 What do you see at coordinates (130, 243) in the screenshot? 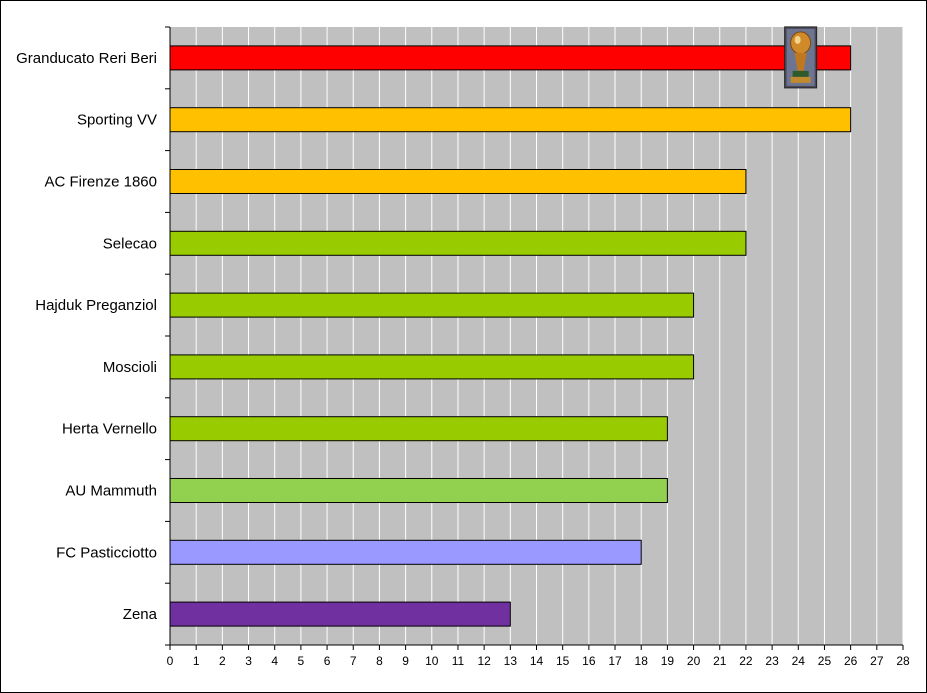
I see `category-label: Selecao` at bounding box center [130, 243].